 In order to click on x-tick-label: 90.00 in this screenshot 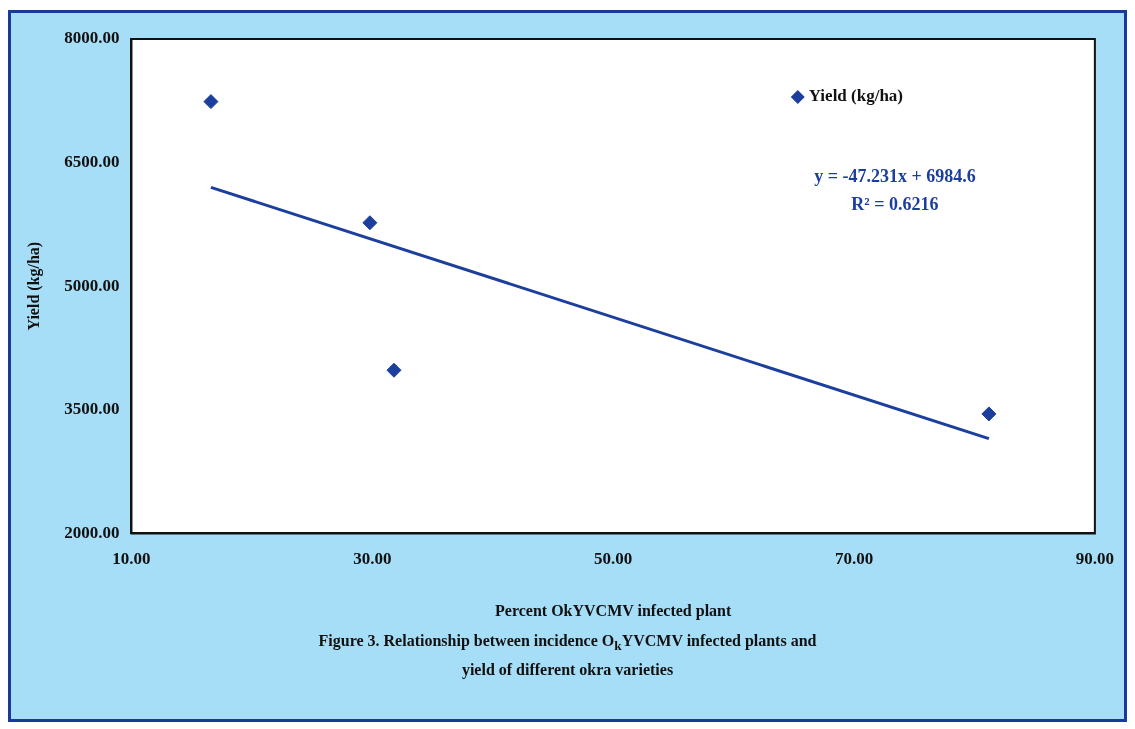, I will do `click(1094, 558)`.